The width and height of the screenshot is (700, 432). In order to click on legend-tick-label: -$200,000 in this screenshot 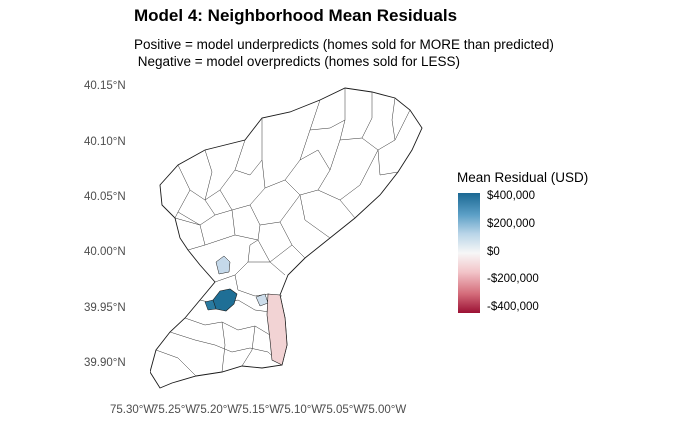, I will do `click(513, 279)`.